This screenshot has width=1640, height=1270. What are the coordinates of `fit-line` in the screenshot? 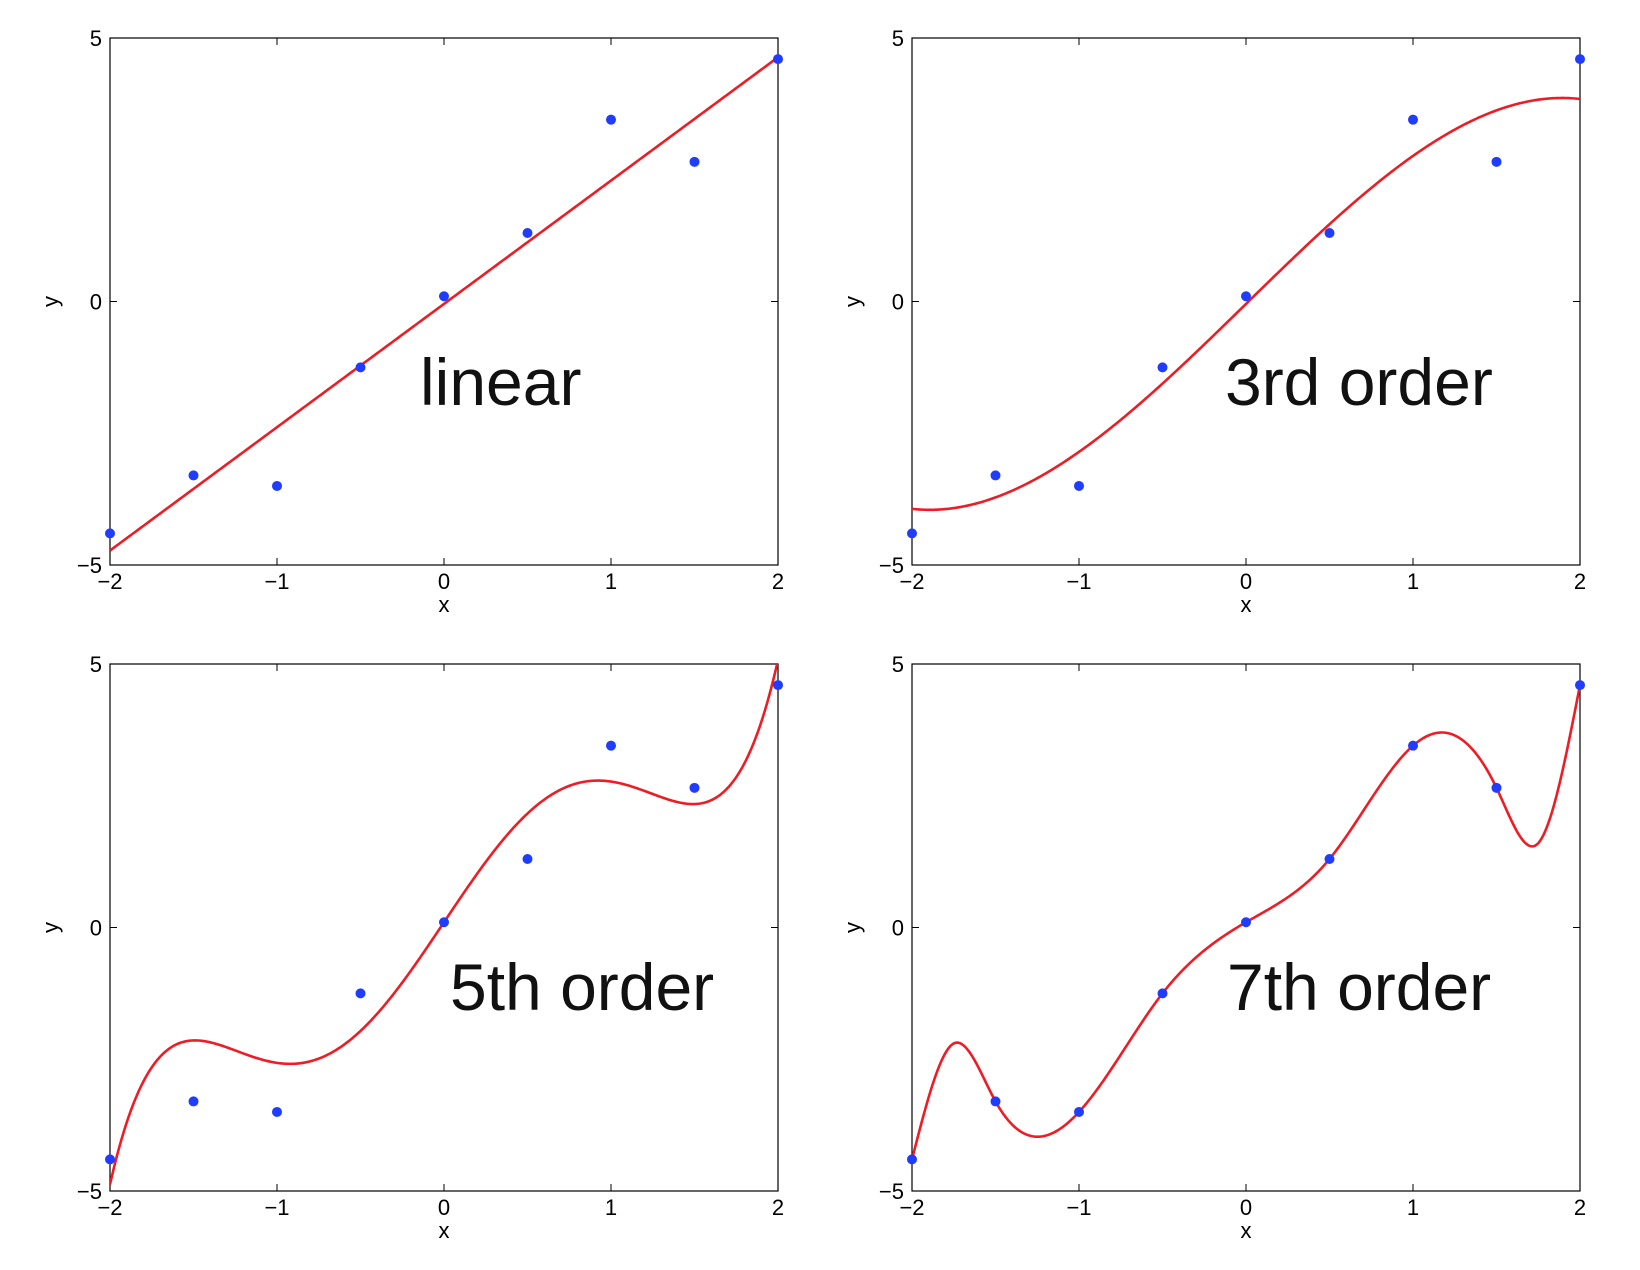 It's located at (1246, 304).